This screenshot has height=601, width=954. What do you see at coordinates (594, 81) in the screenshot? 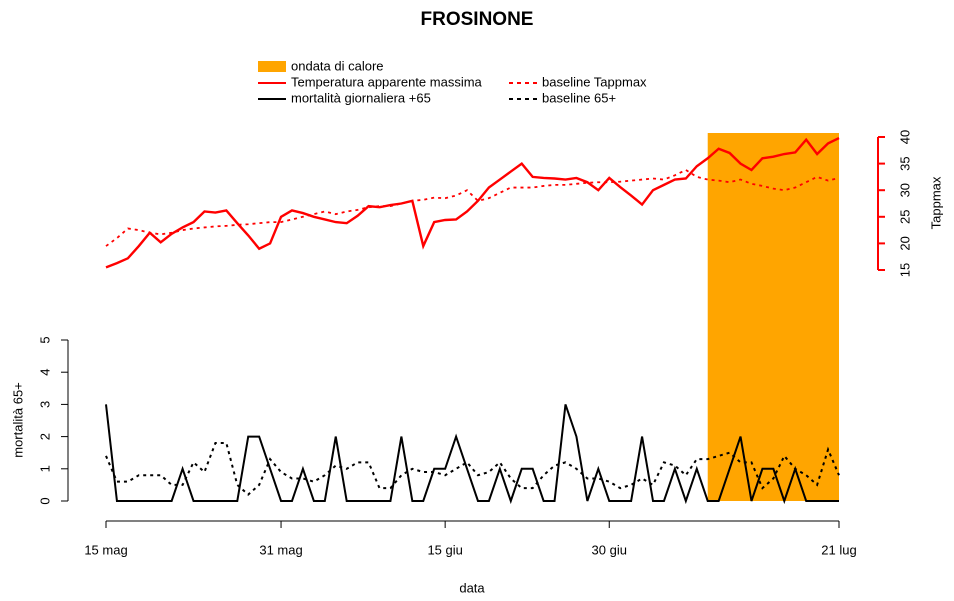
I see `legend-label: baseline Tappmax` at bounding box center [594, 81].